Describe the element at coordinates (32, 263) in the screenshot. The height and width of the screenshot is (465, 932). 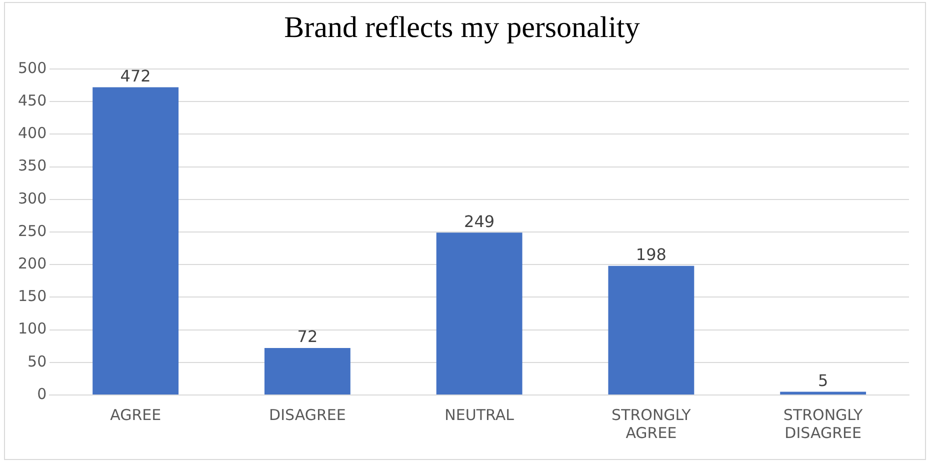
I see `y-tick-label: 200` at that location.